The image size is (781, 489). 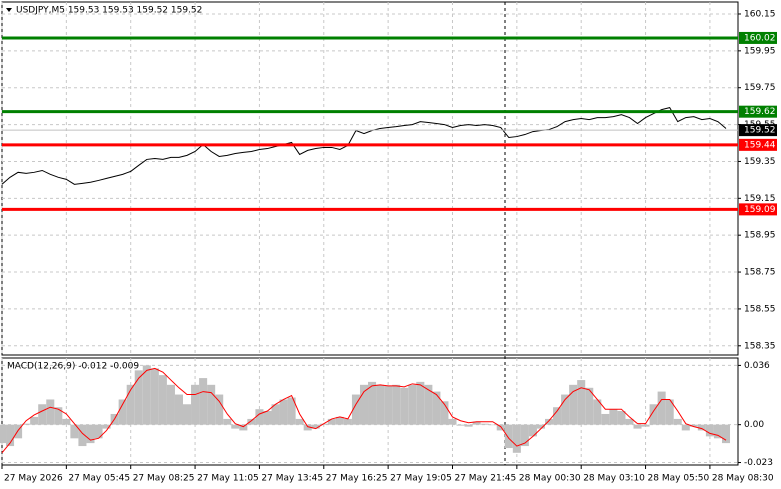 I want to click on last-price-box, so click(x=758, y=130).